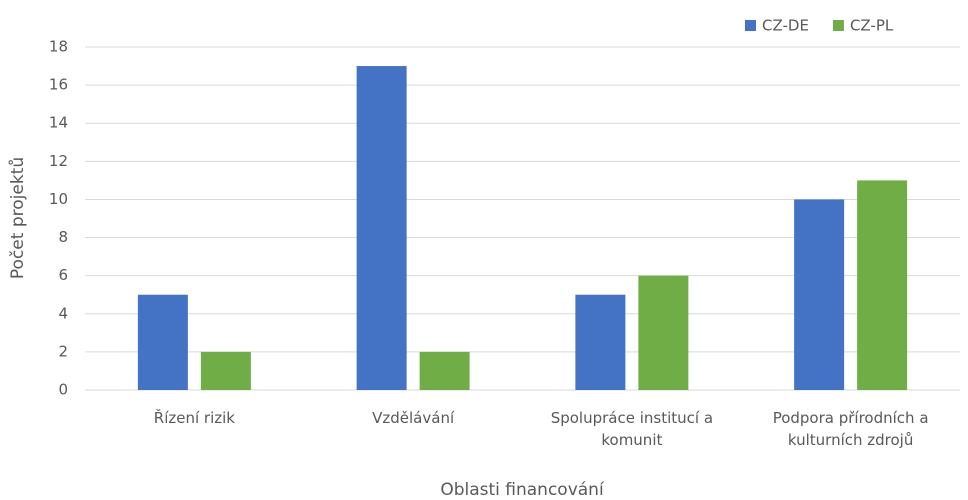  I want to click on x-tick-label: Podpora přírodních a kulturních zdrojů, so click(850, 429).